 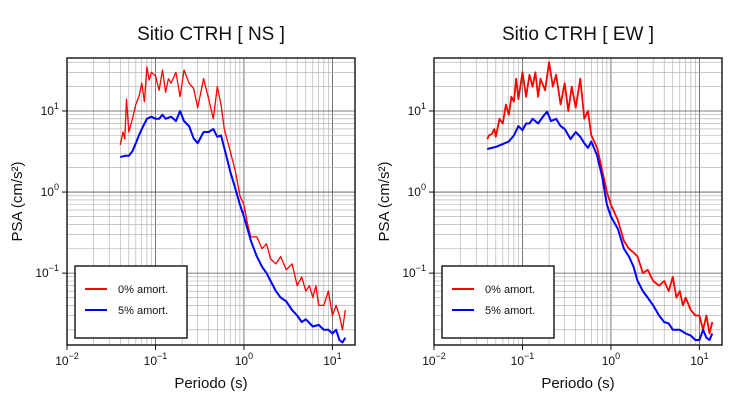 I want to click on chart-title: Sitio CTRH [ EW ], so click(x=578, y=34).